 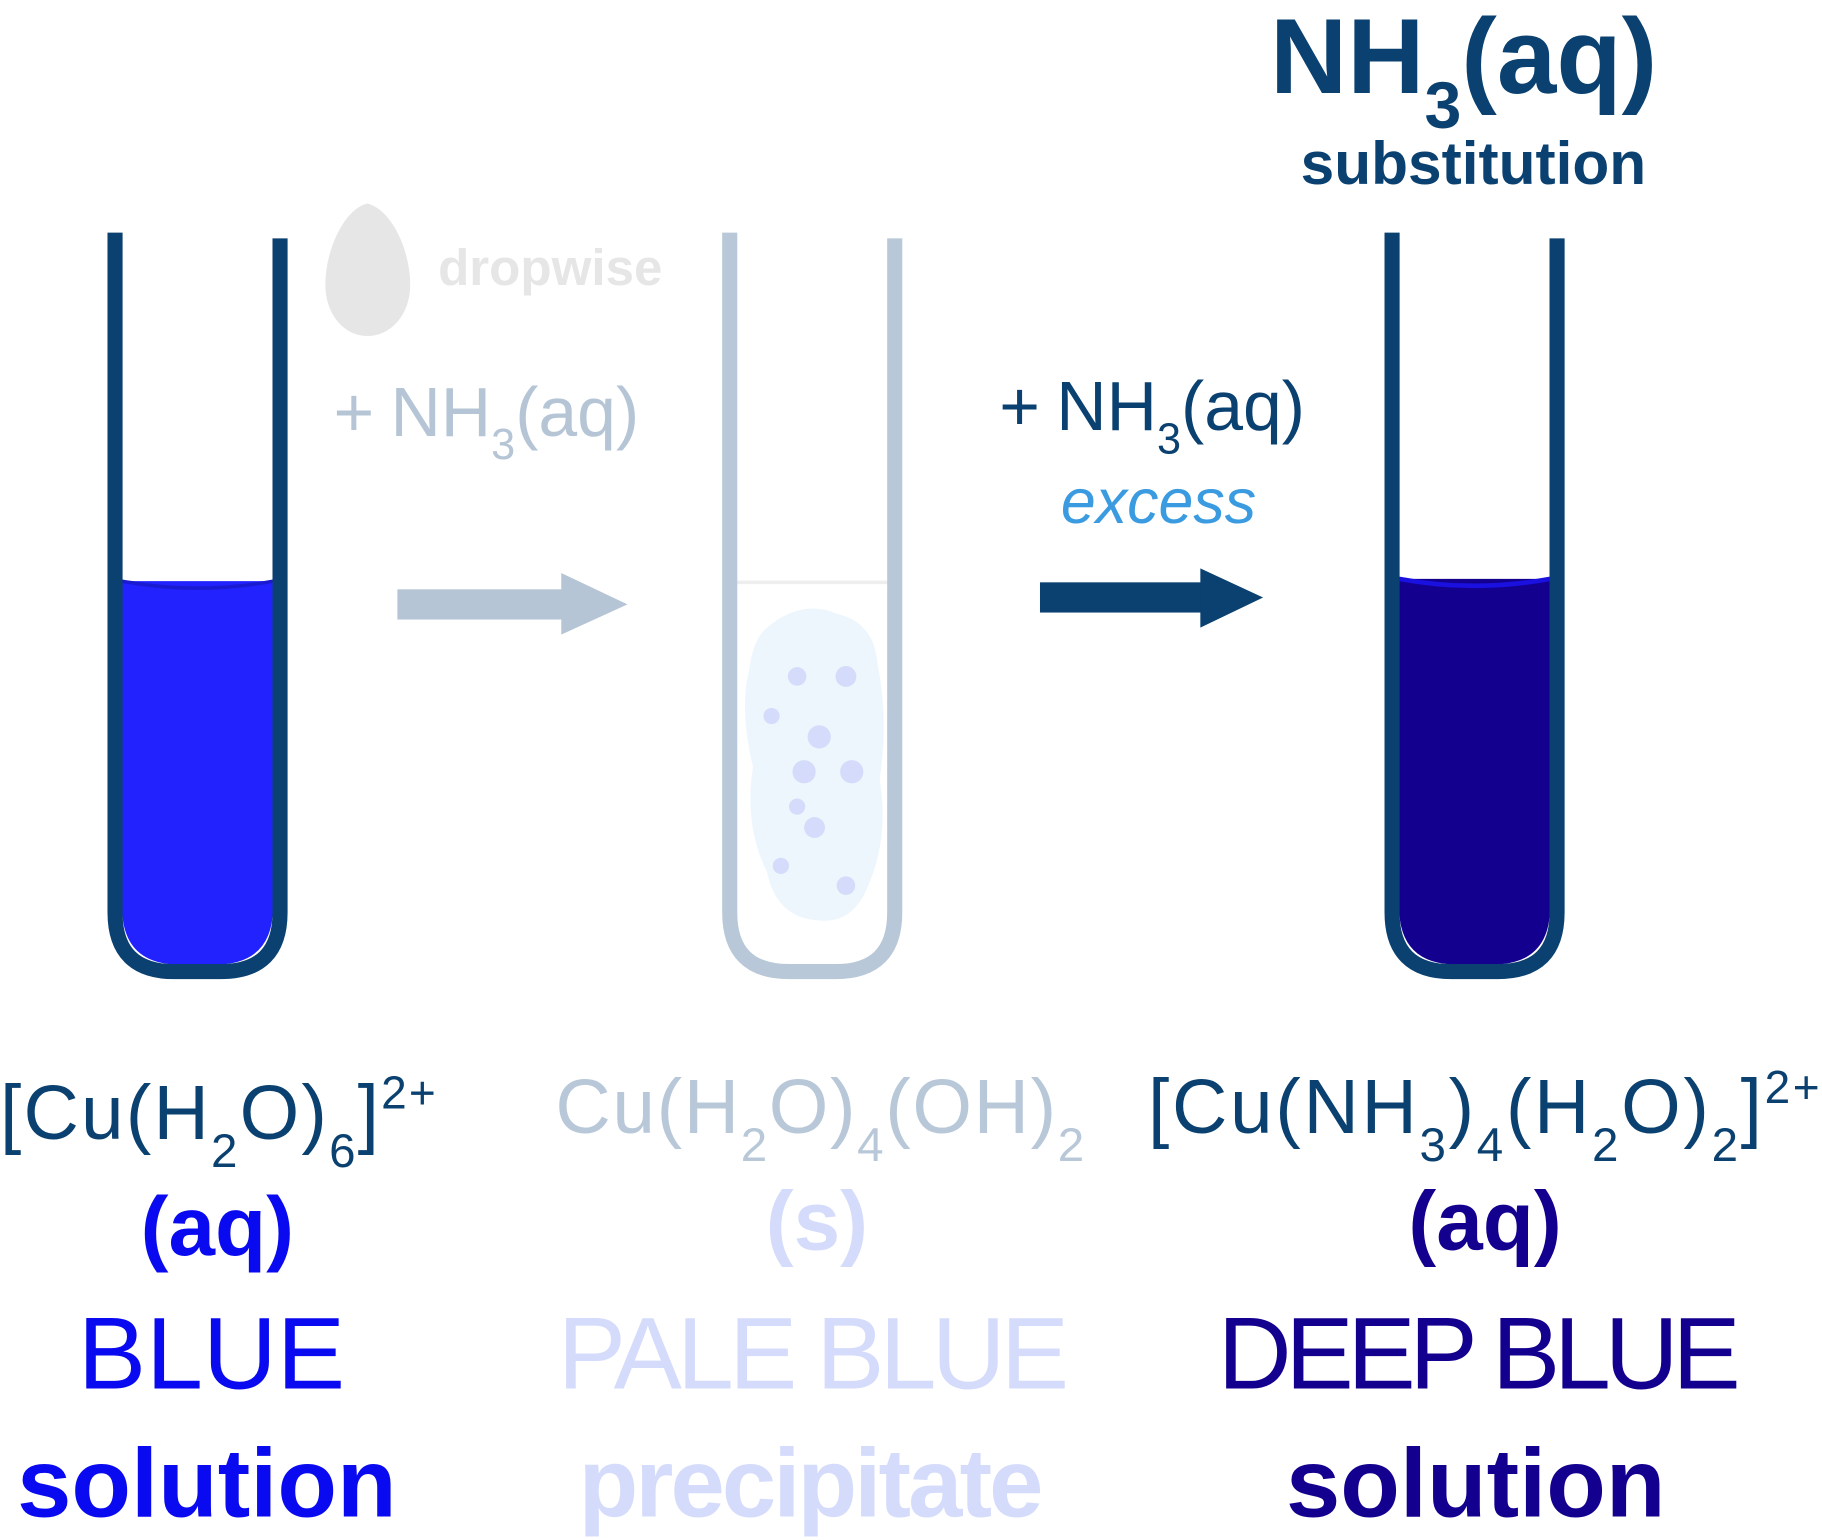 I want to click on test-tube-blue, so click(x=197, y=606).